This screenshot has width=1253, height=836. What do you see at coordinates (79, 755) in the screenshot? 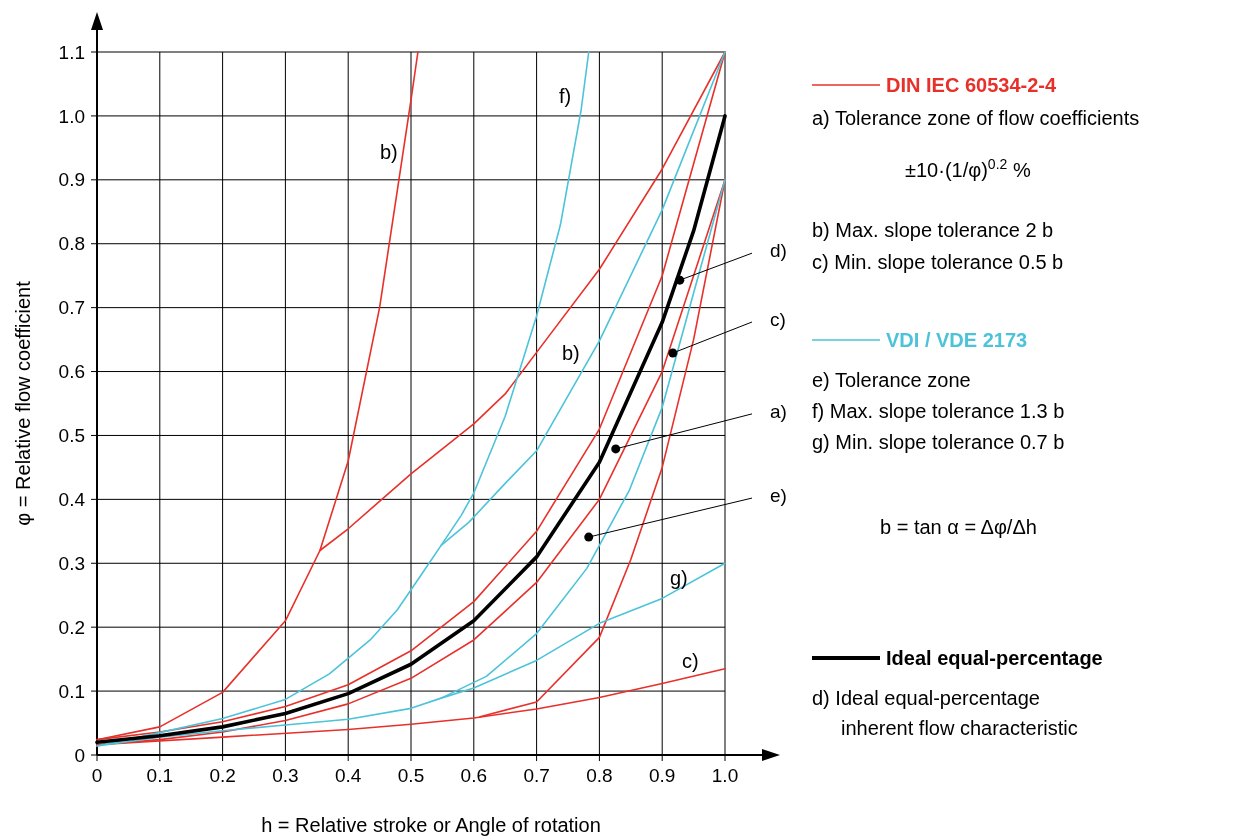
I see `y-tick-label: 0` at bounding box center [79, 755].